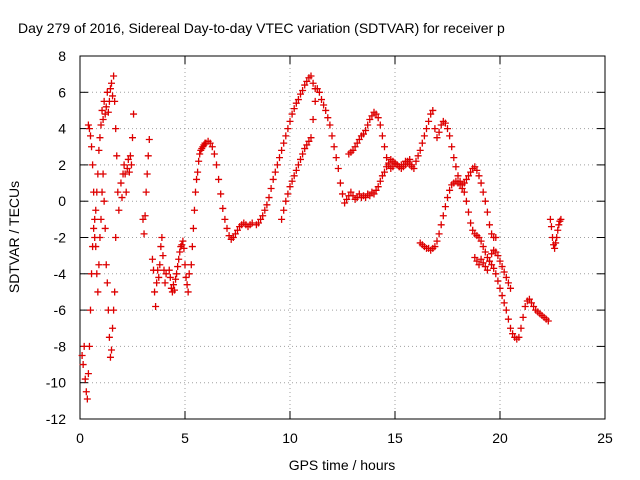 The width and height of the screenshot is (640, 480). What do you see at coordinates (80, 438) in the screenshot?
I see `x-tick-label: 0` at bounding box center [80, 438].